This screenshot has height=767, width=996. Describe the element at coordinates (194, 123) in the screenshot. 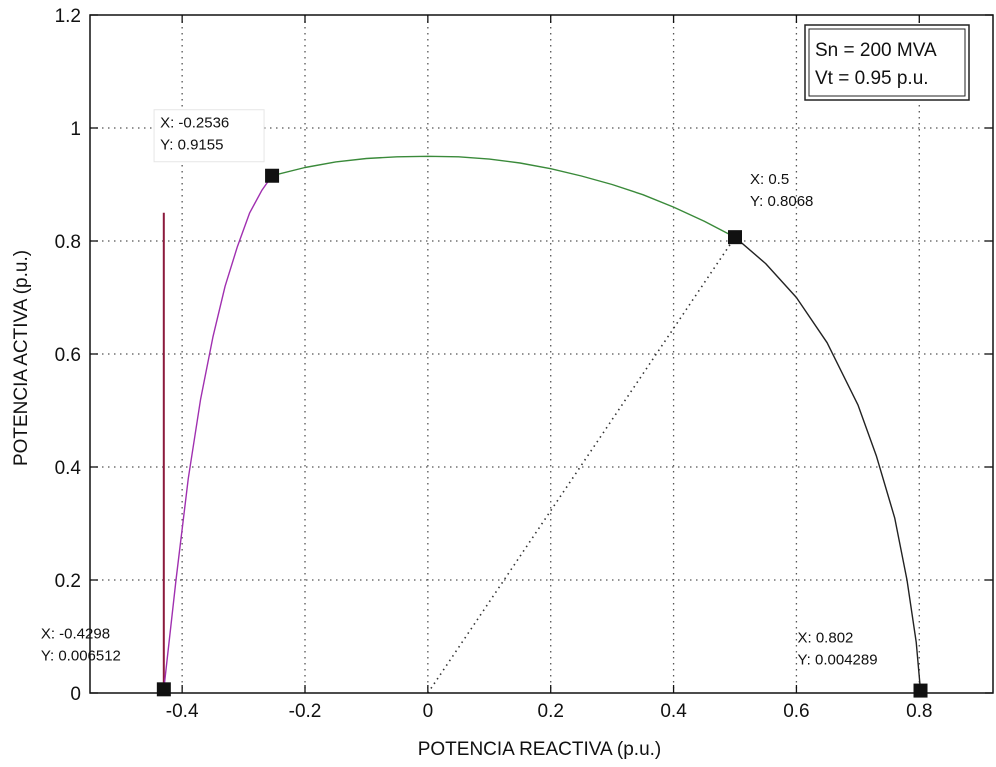

I see `data-tip-x-label-0: X: -0.2536` at that location.